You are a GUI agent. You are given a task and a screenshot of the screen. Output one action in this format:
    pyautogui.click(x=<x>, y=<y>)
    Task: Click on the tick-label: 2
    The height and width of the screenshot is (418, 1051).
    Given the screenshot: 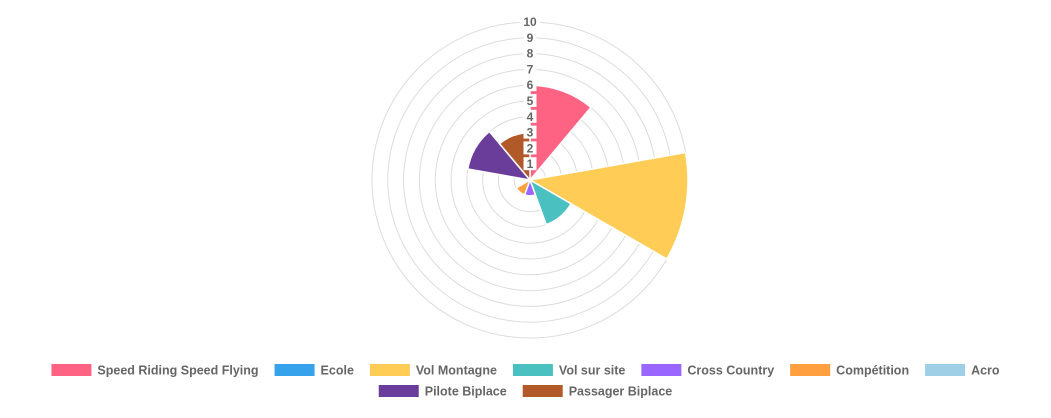 What is the action you would take?
    pyautogui.click(x=530, y=148)
    